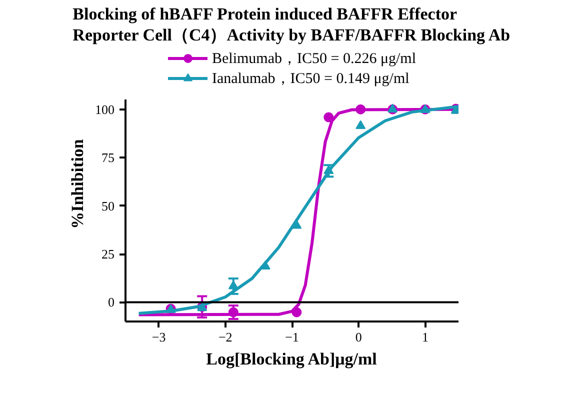 Image resolution: width=574 pixels, height=394 pixels. Describe the element at coordinates (104, 109) in the screenshot. I see `y-tick-label: 100` at that location.